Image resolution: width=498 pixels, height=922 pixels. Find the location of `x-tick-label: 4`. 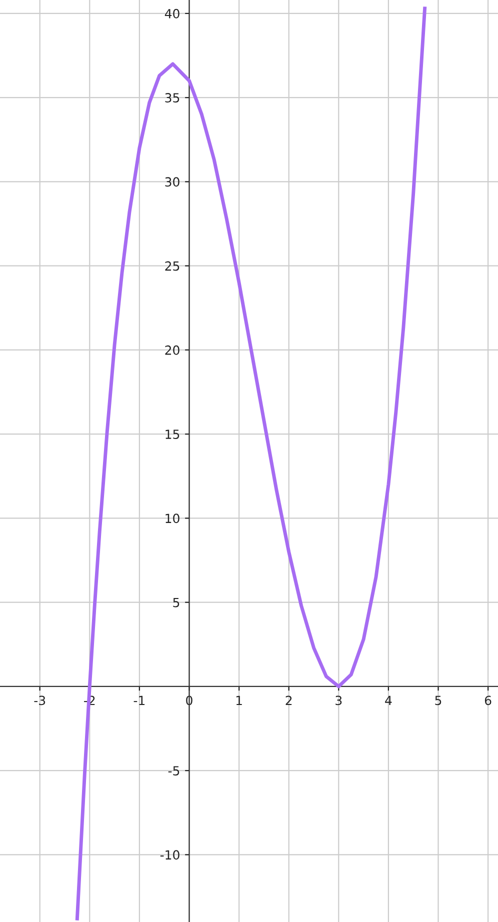

x-tick-label: 4 is located at coordinates (388, 700).